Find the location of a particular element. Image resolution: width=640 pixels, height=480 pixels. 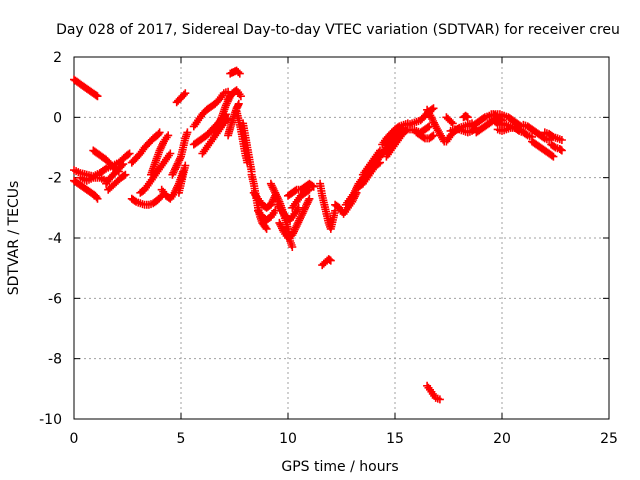

y-tick-labels: -10 -8 -6 -4 -2 0 2 is located at coordinates (50, 239).